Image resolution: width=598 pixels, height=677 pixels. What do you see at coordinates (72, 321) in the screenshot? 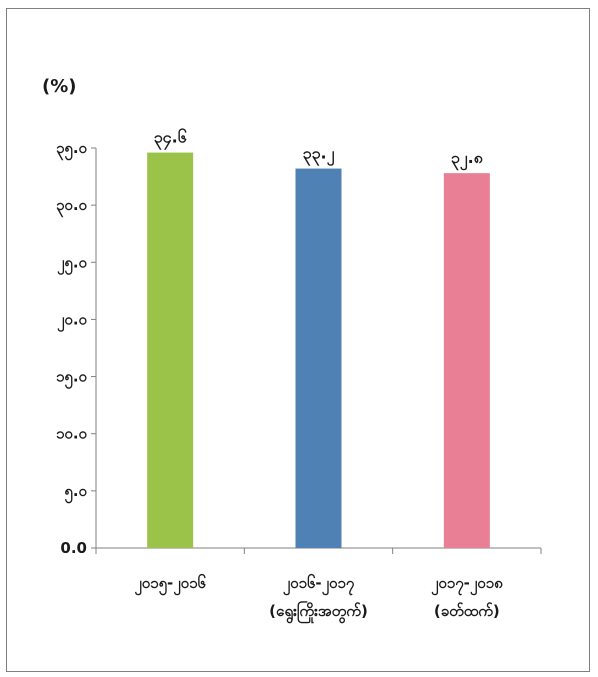
I see `y-tick-label: ၂၀.၀` at bounding box center [72, 321].